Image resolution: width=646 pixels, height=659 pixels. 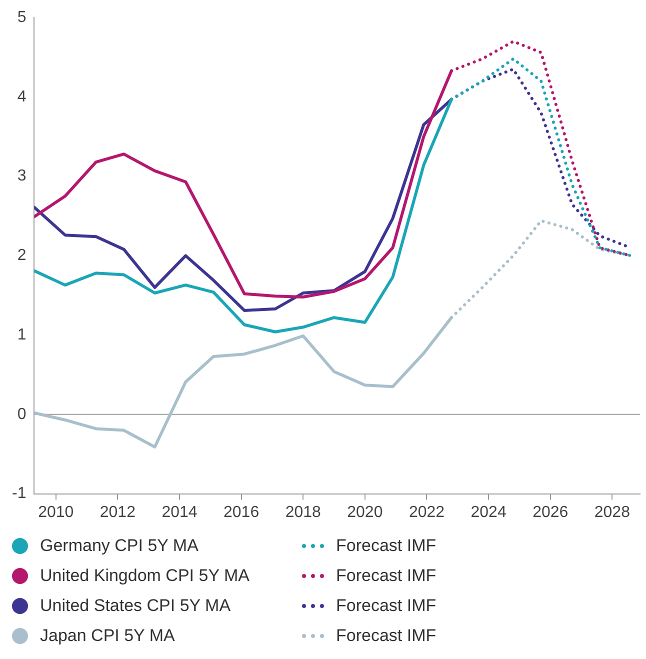 What do you see at coordinates (242, 512) in the screenshot?
I see `x-tick-label: 2016` at bounding box center [242, 512].